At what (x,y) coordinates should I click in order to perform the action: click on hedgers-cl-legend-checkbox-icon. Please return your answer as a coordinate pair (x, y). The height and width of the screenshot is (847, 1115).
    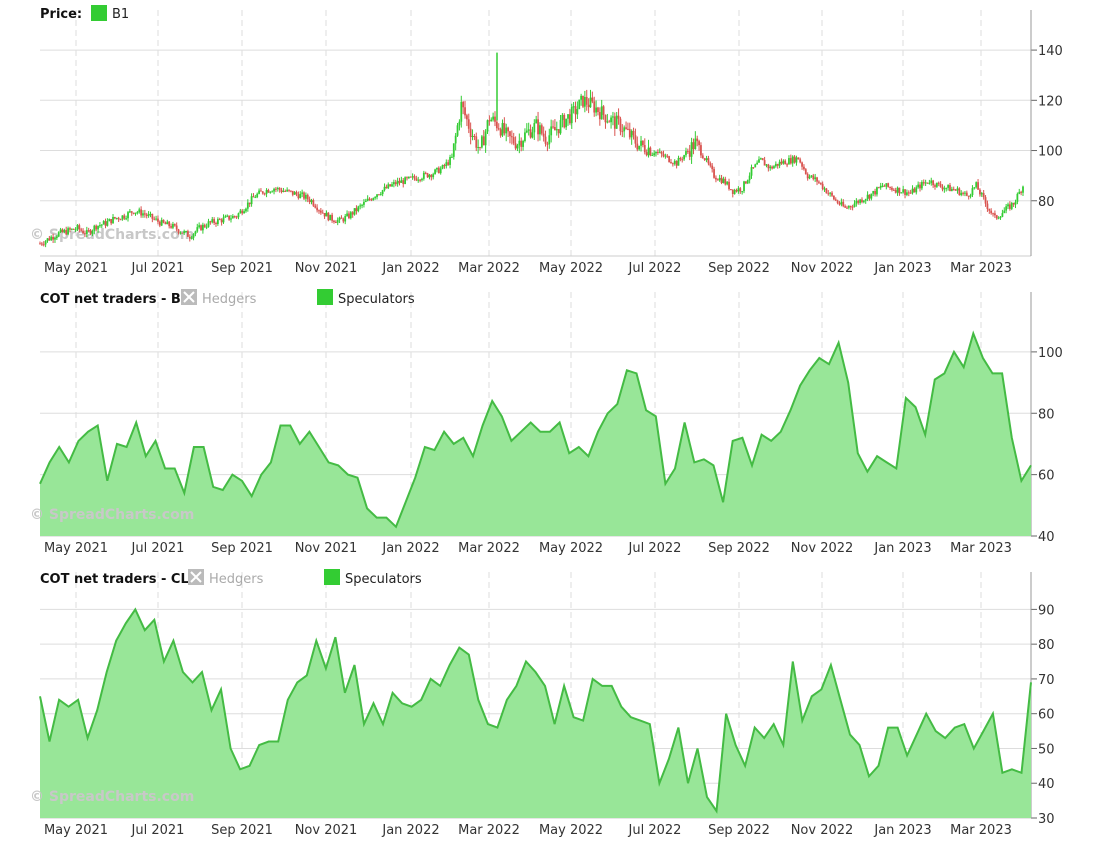
    Looking at the image, I should click on (196, 577).